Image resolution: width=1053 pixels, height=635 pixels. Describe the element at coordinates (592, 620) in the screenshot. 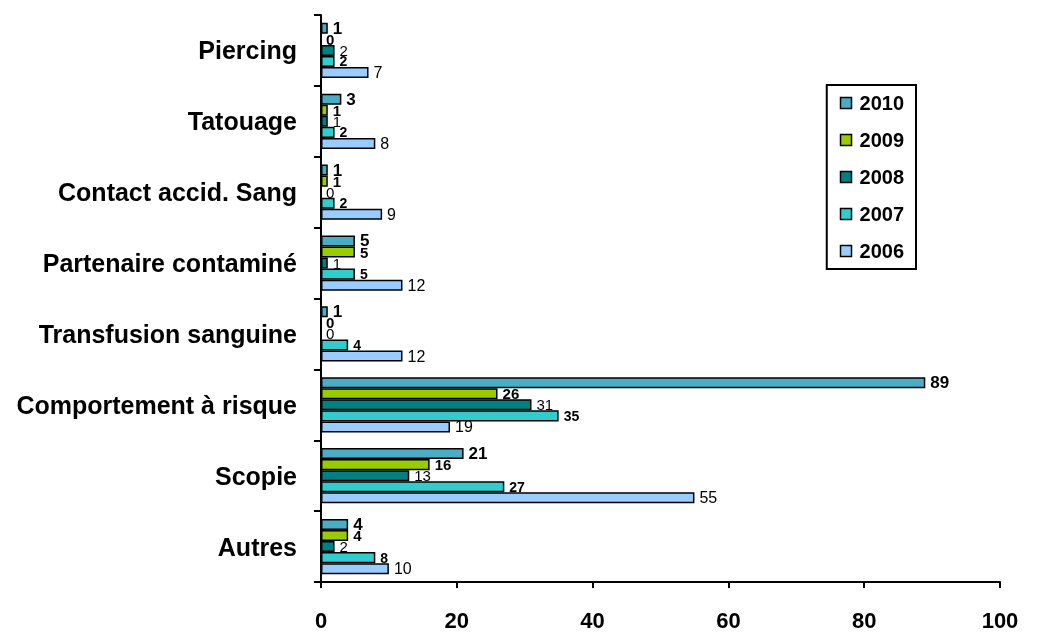

I see `x-tick-label: 40` at that location.